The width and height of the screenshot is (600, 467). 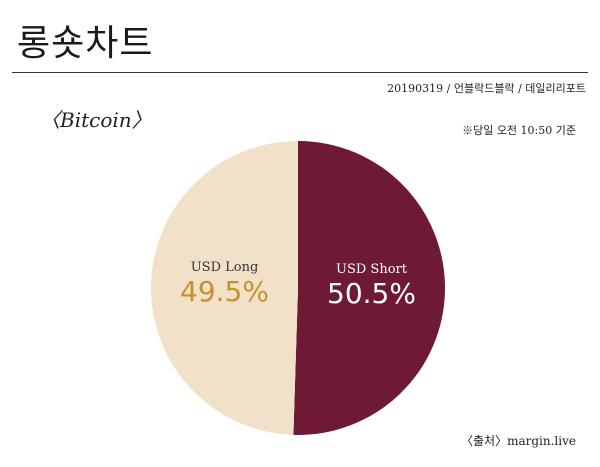 What do you see at coordinates (225, 267) in the screenshot?
I see `slice-name-label: USD Long` at bounding box center [225, 267].